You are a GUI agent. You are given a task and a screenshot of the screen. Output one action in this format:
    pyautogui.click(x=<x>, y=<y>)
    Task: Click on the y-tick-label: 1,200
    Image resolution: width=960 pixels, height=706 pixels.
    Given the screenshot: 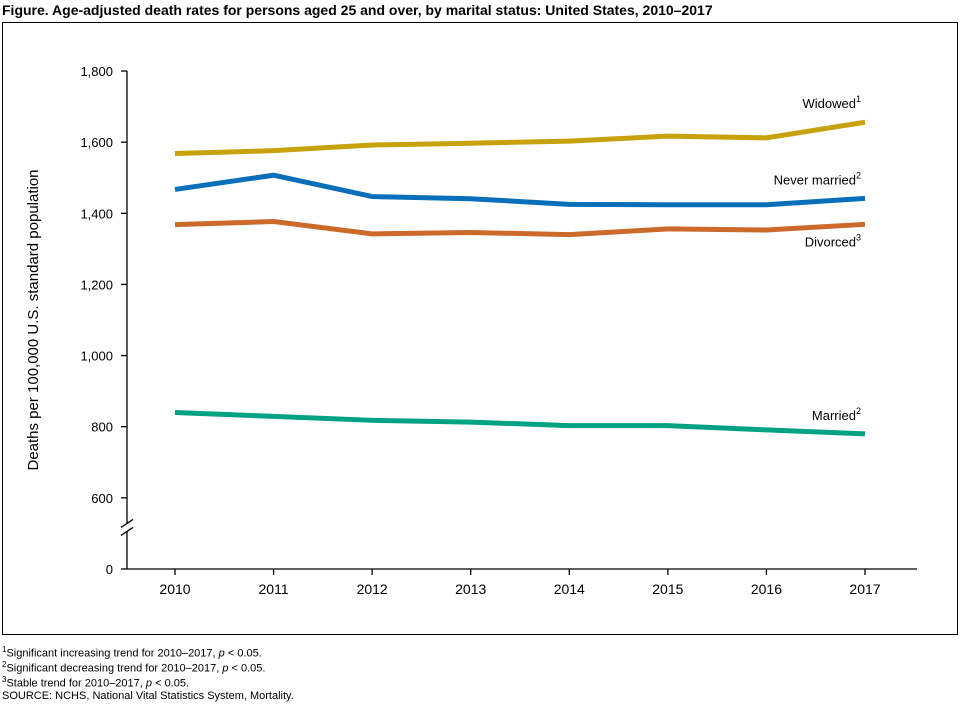 What is the action you would take?
    pyautogui.click(x=96, y=284)
    